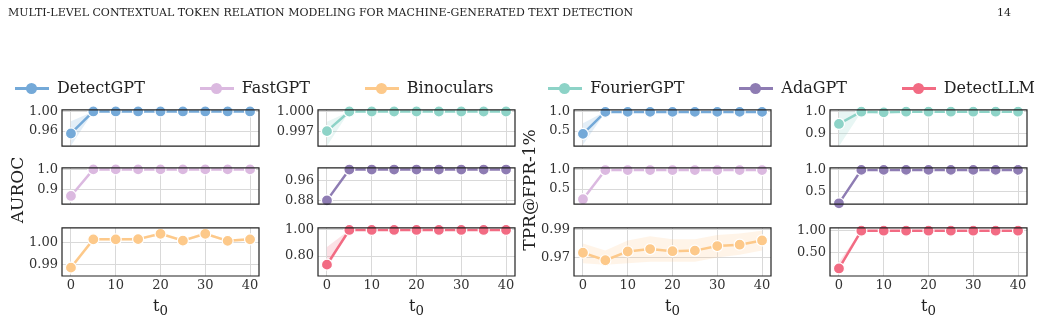  Describe the element at coordinates (1004, 12) in the screenshot. I see `text: 14` at that location.